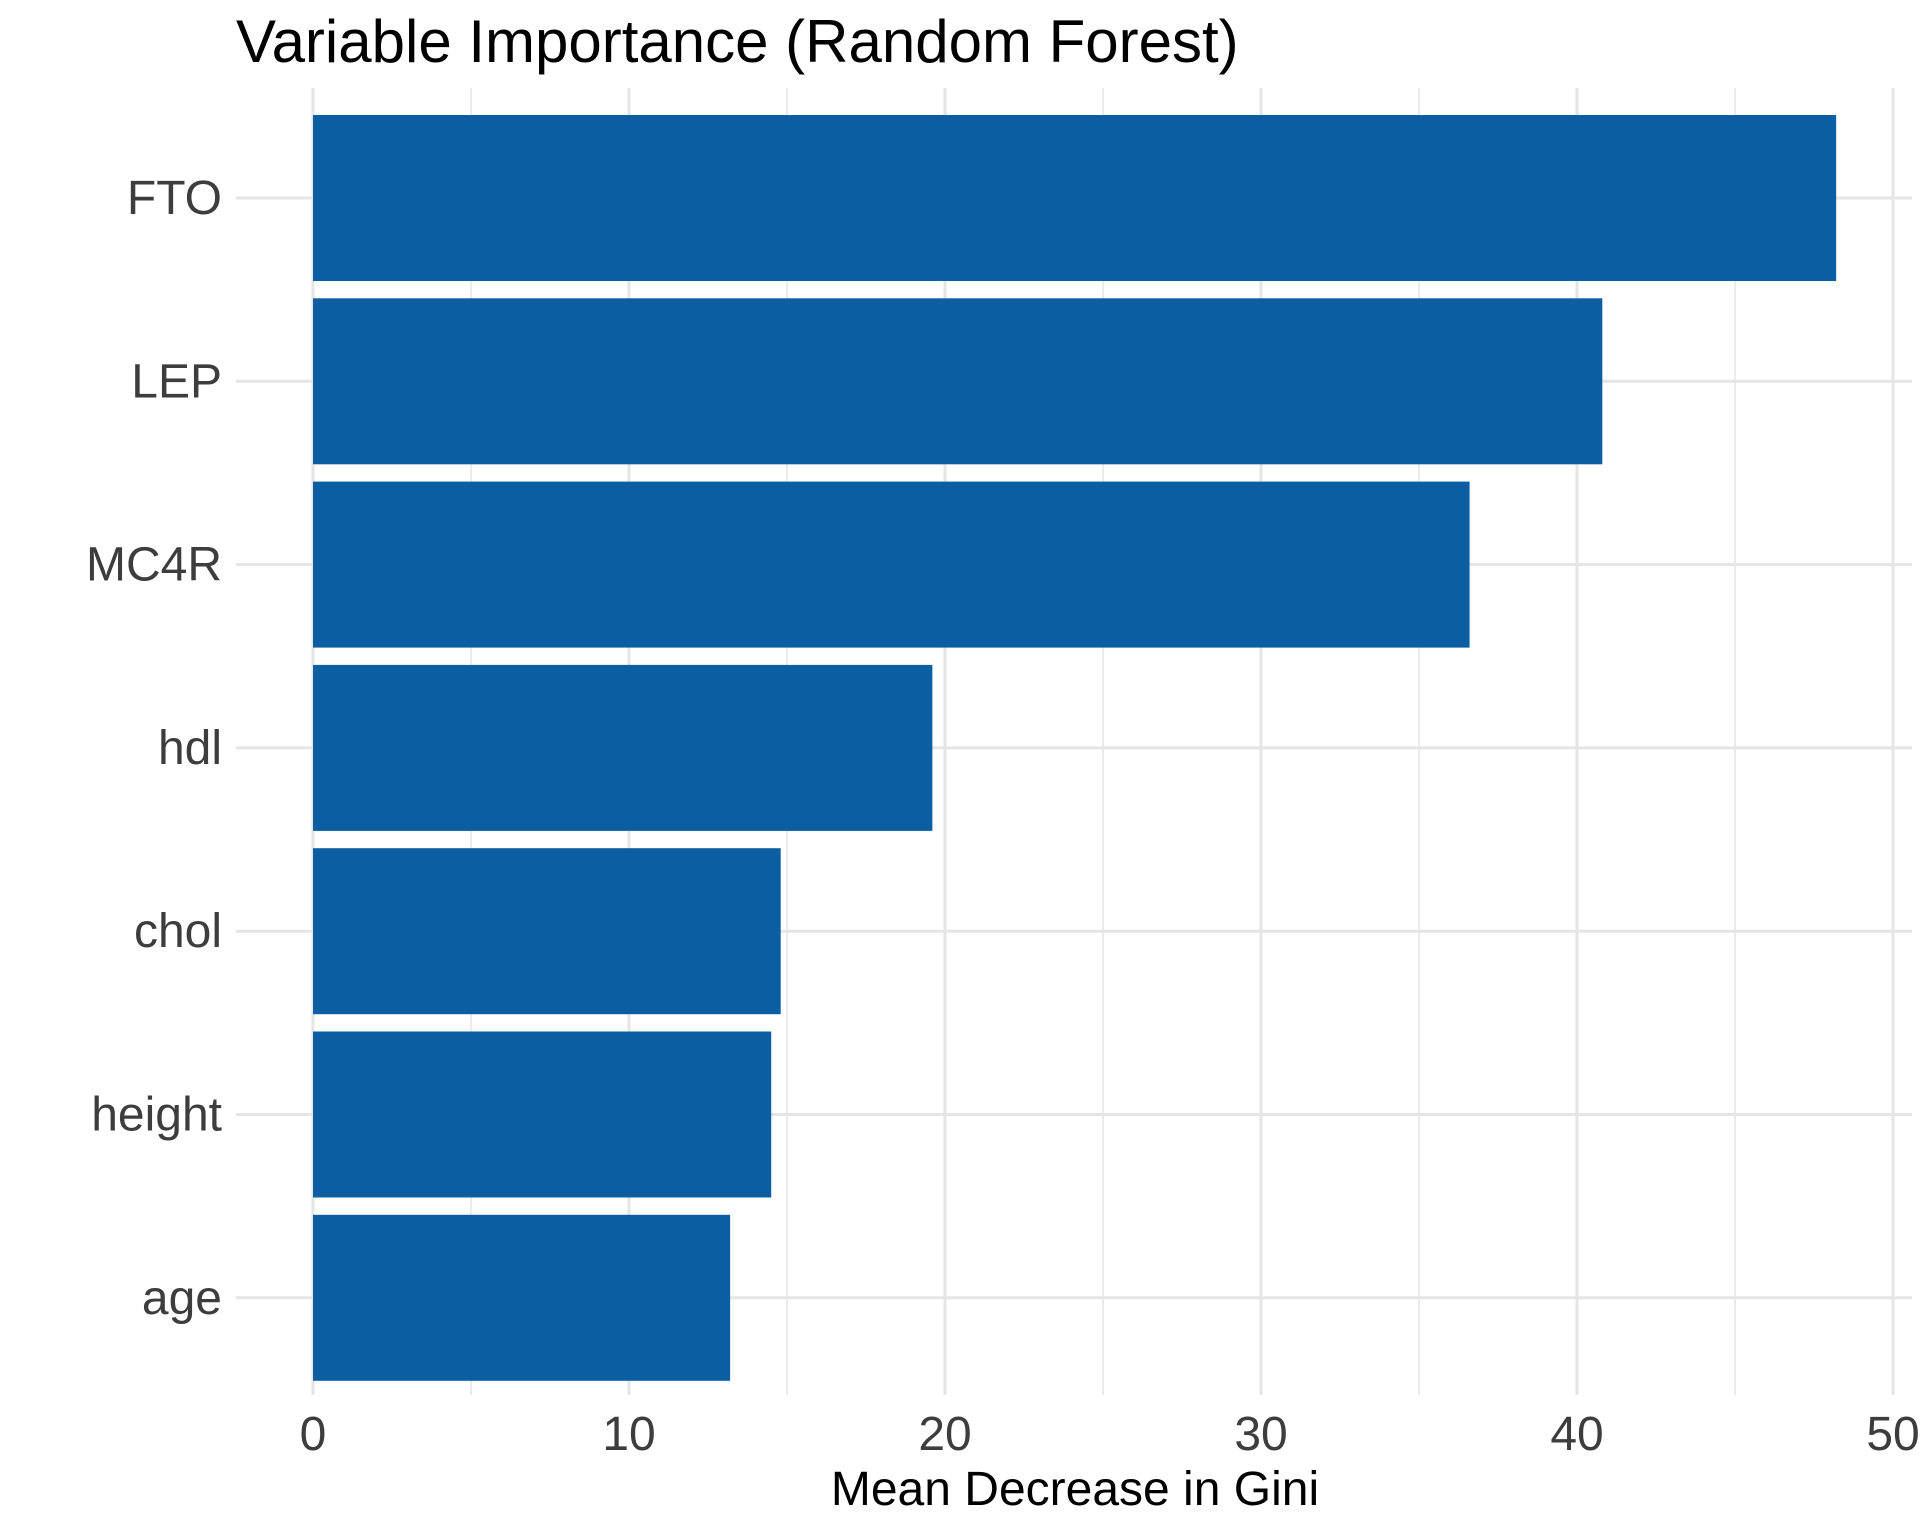  Describe the element at coordinates (737, 41) in the screenshot. I see `chart-title: Variable Importance (Random Forest)` at that location.